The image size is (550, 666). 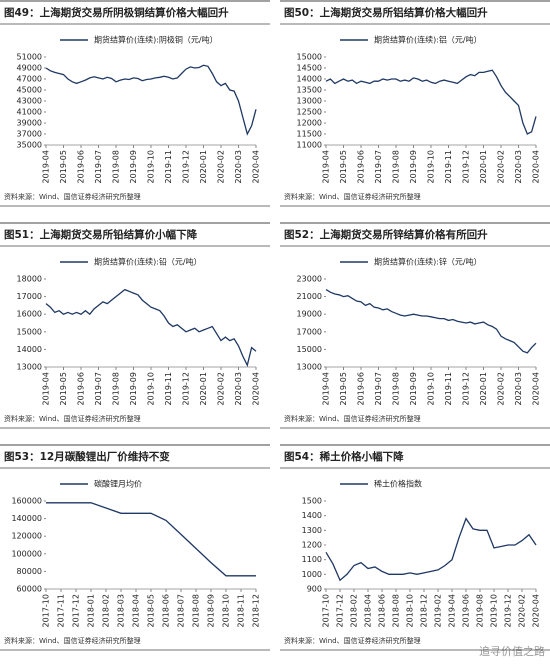 I want to click on x-tick-label: 2018-11, so click(x=241, y=610).